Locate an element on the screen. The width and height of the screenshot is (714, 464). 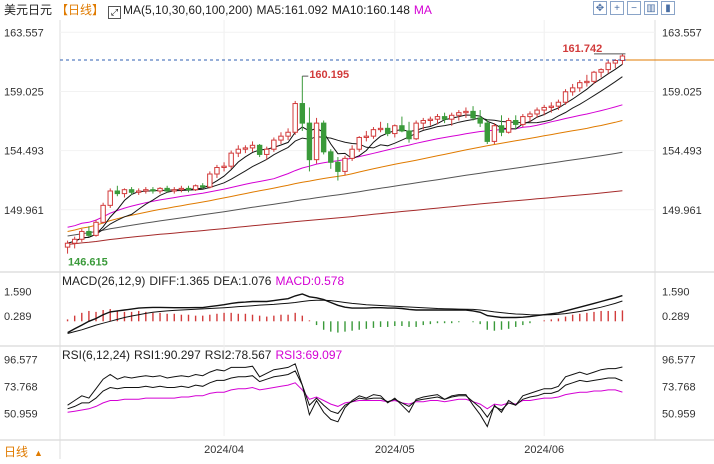
period-tab: 日线 ▲ is located at coordinates (23, 451).